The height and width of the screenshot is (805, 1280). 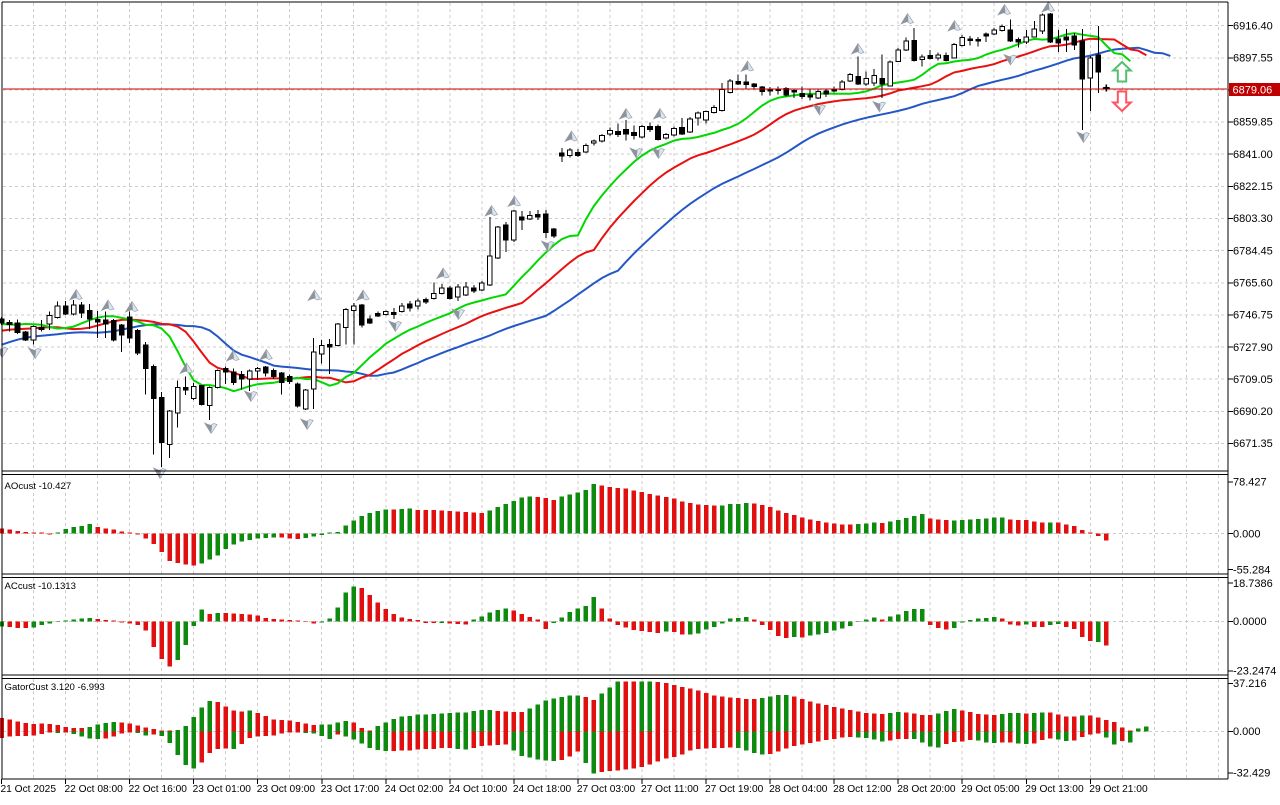 I want to click on svg-text: 37.216, so click(x=1250, y=684).